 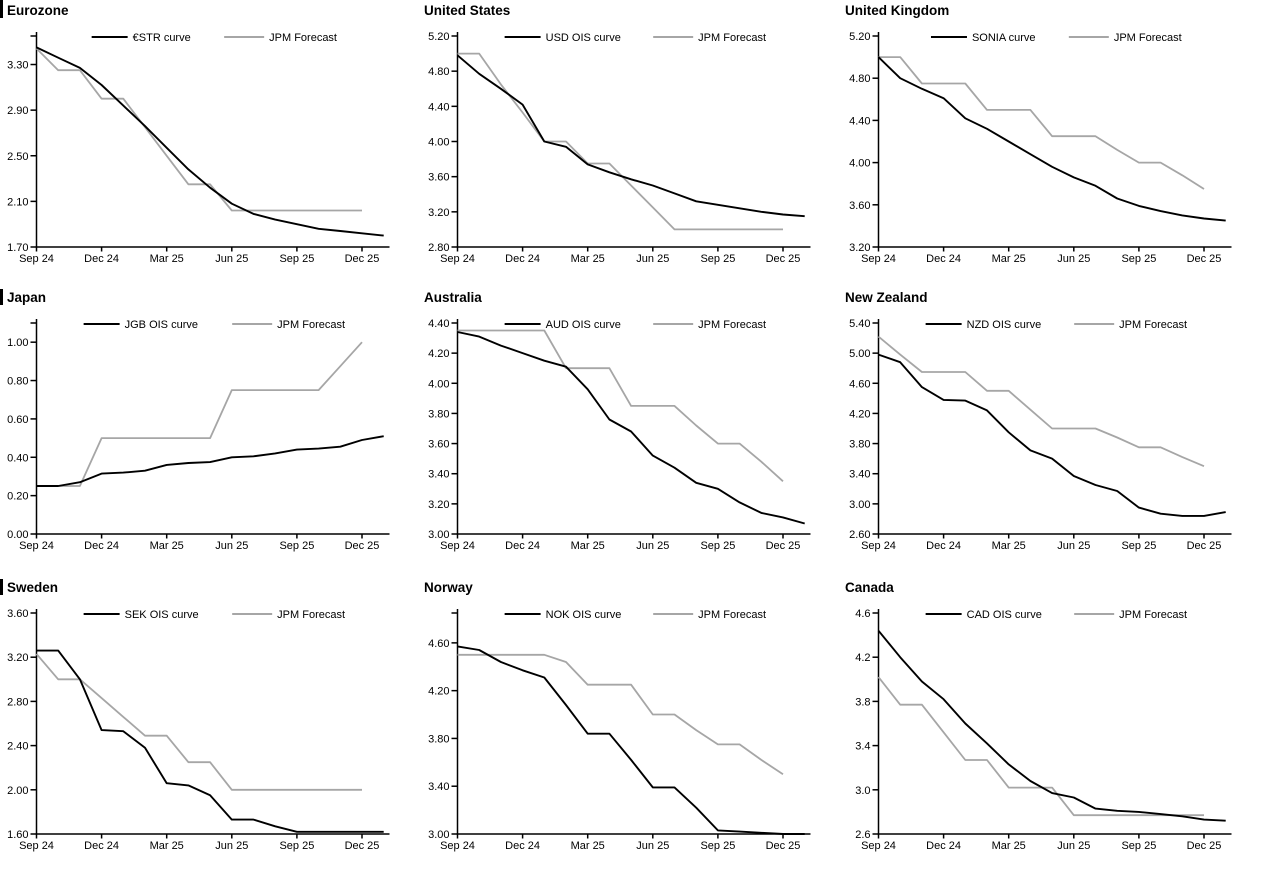 What do you see at coordinates (862, 658) in the screenshot?
I see `y-tick-label: 4.2` at bounding box center [862, 658].